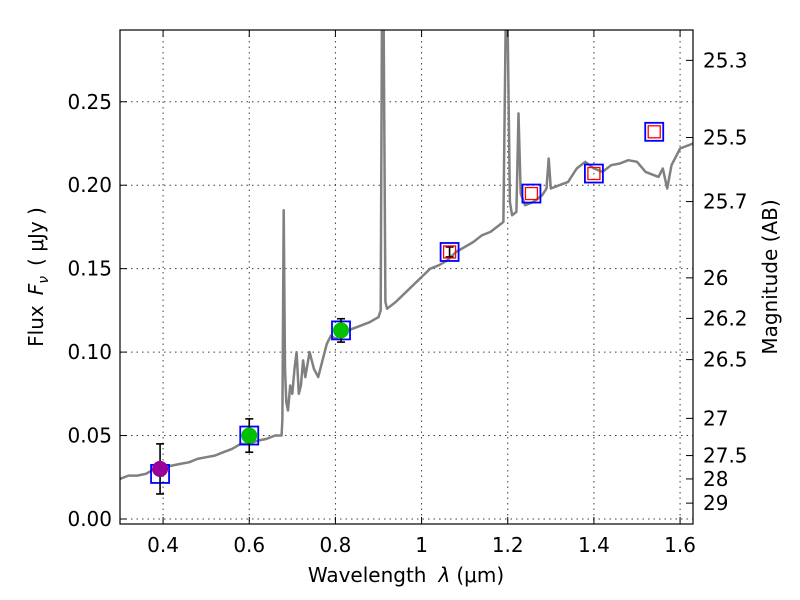 The height and width of the screenshot is (600, 800). What do you see at coordinates (725, 60) in the screenshot?
I see `y2-tick-label: 25.3` at bounding box center [725, 60].